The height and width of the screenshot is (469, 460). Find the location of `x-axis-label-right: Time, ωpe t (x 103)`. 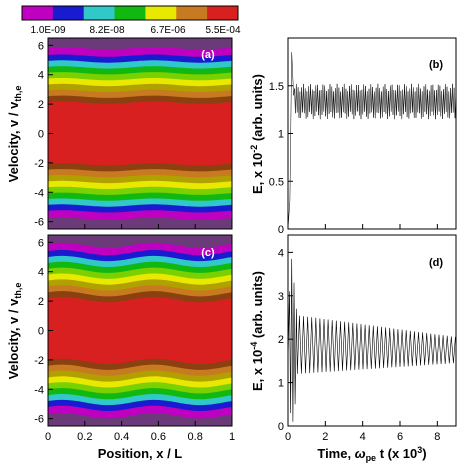

x-axis-label-right: Time, ωpe t (x 103) is located at coordinates (371, 454).